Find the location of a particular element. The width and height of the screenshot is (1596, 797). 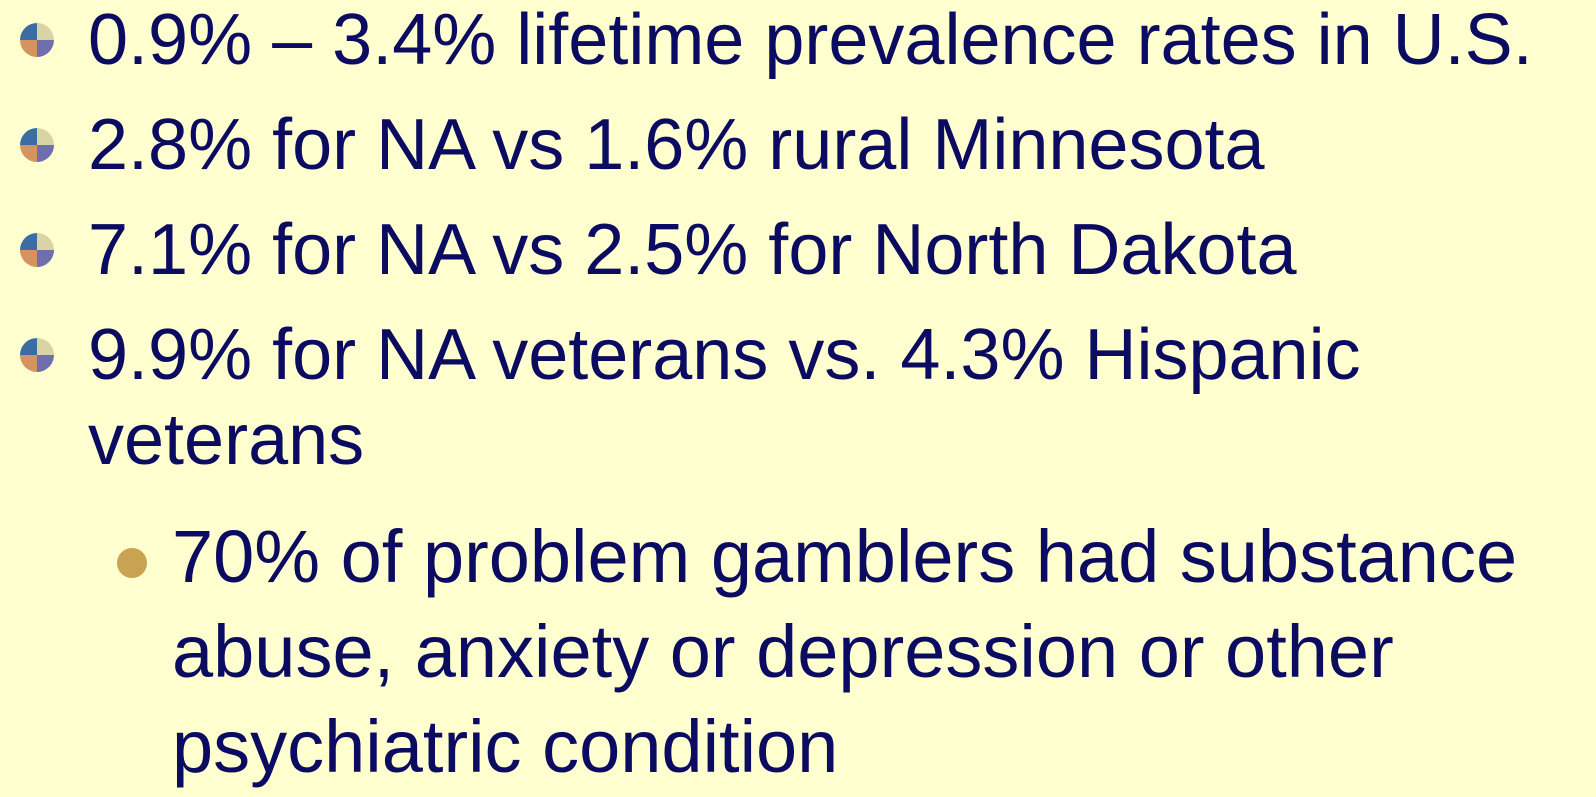

bullet-text: 7.1% for NA vs 2.5% for North Dakota is located at coordinates (692, 250).